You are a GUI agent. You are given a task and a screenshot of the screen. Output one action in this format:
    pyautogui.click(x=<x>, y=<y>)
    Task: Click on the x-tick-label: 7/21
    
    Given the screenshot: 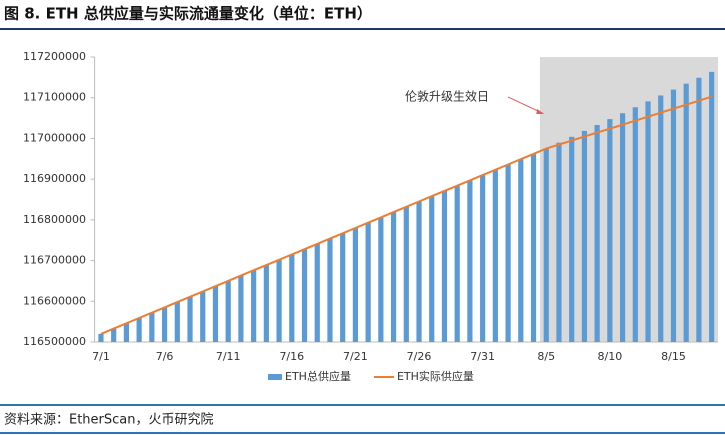 What is the action you would take?
    pyautogui.click(x=355, y=356)
    